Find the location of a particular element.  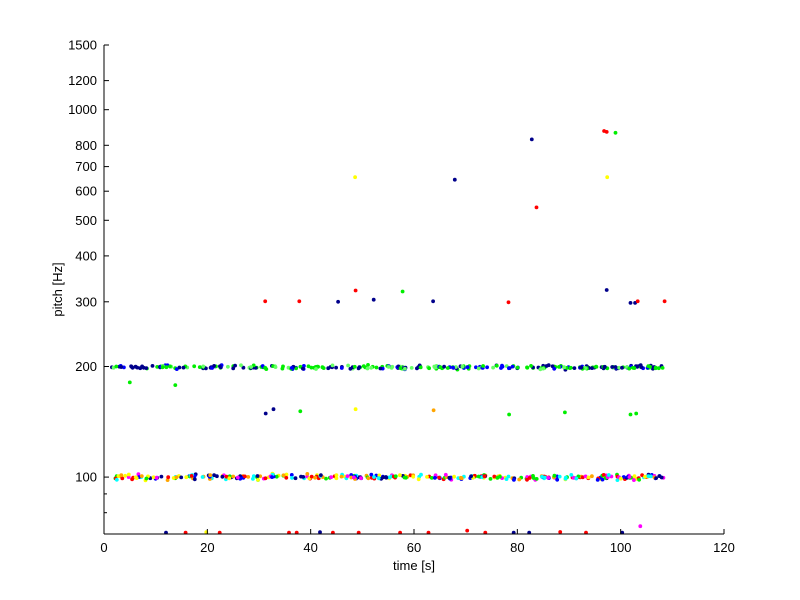

y-tick-label: 400 is located at coordinates (86, 255).